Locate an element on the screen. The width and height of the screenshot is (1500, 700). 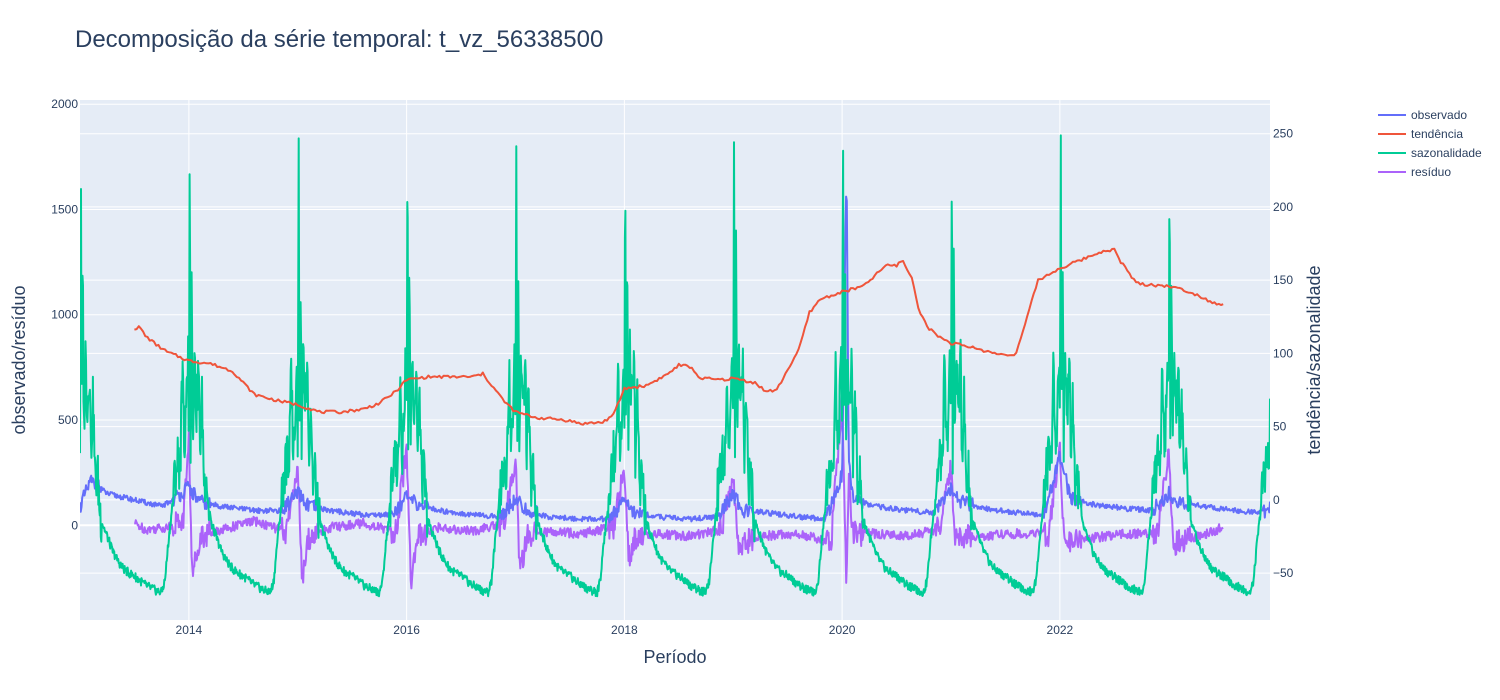
y-right-tick-label: 100 is located at coordinates (1283, 353).